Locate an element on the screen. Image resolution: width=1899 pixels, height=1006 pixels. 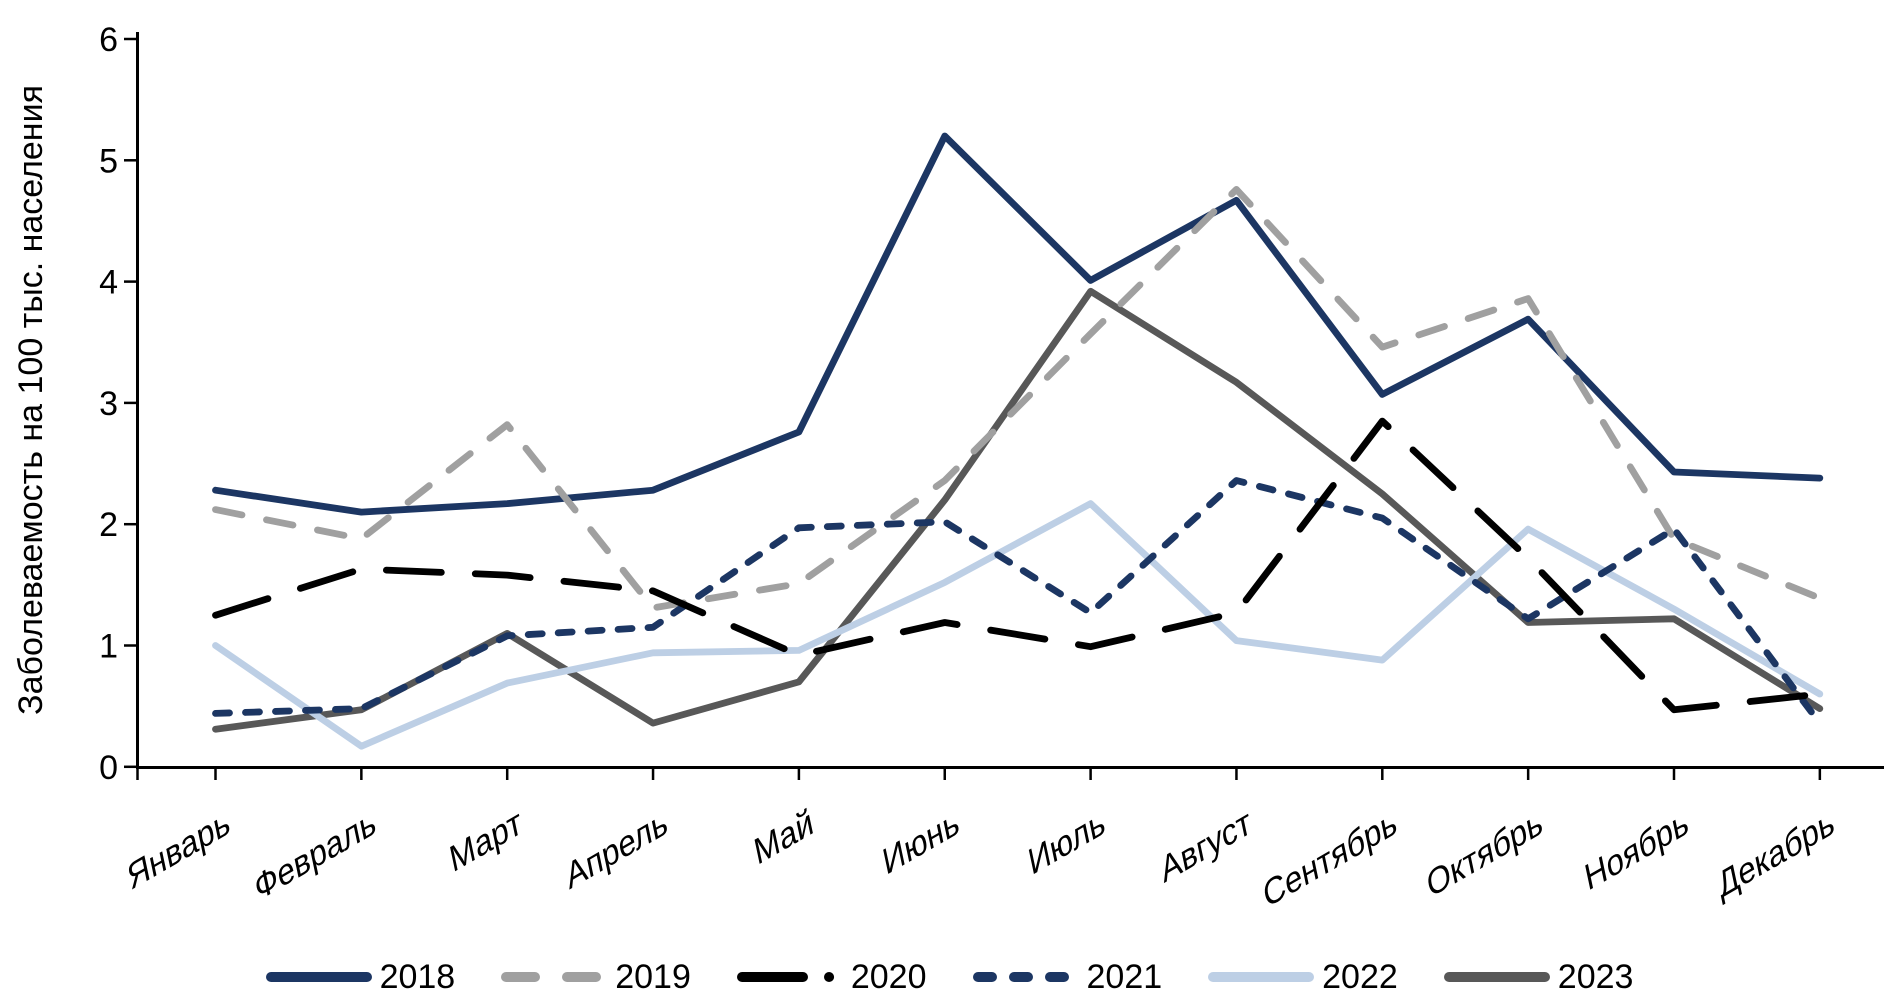
y-tick-label: 4 is located at coordinates (108, 283).